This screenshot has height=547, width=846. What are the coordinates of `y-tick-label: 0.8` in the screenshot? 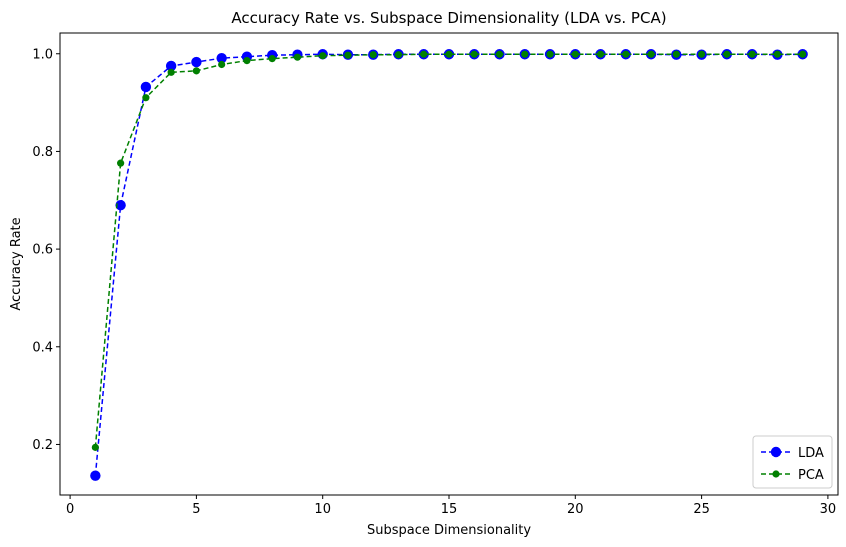 It's located at (42, 152).